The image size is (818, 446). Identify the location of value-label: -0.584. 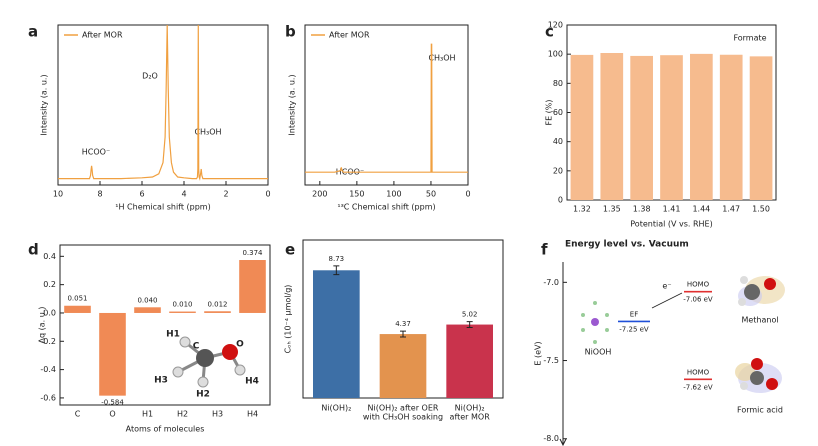
(112, 403).